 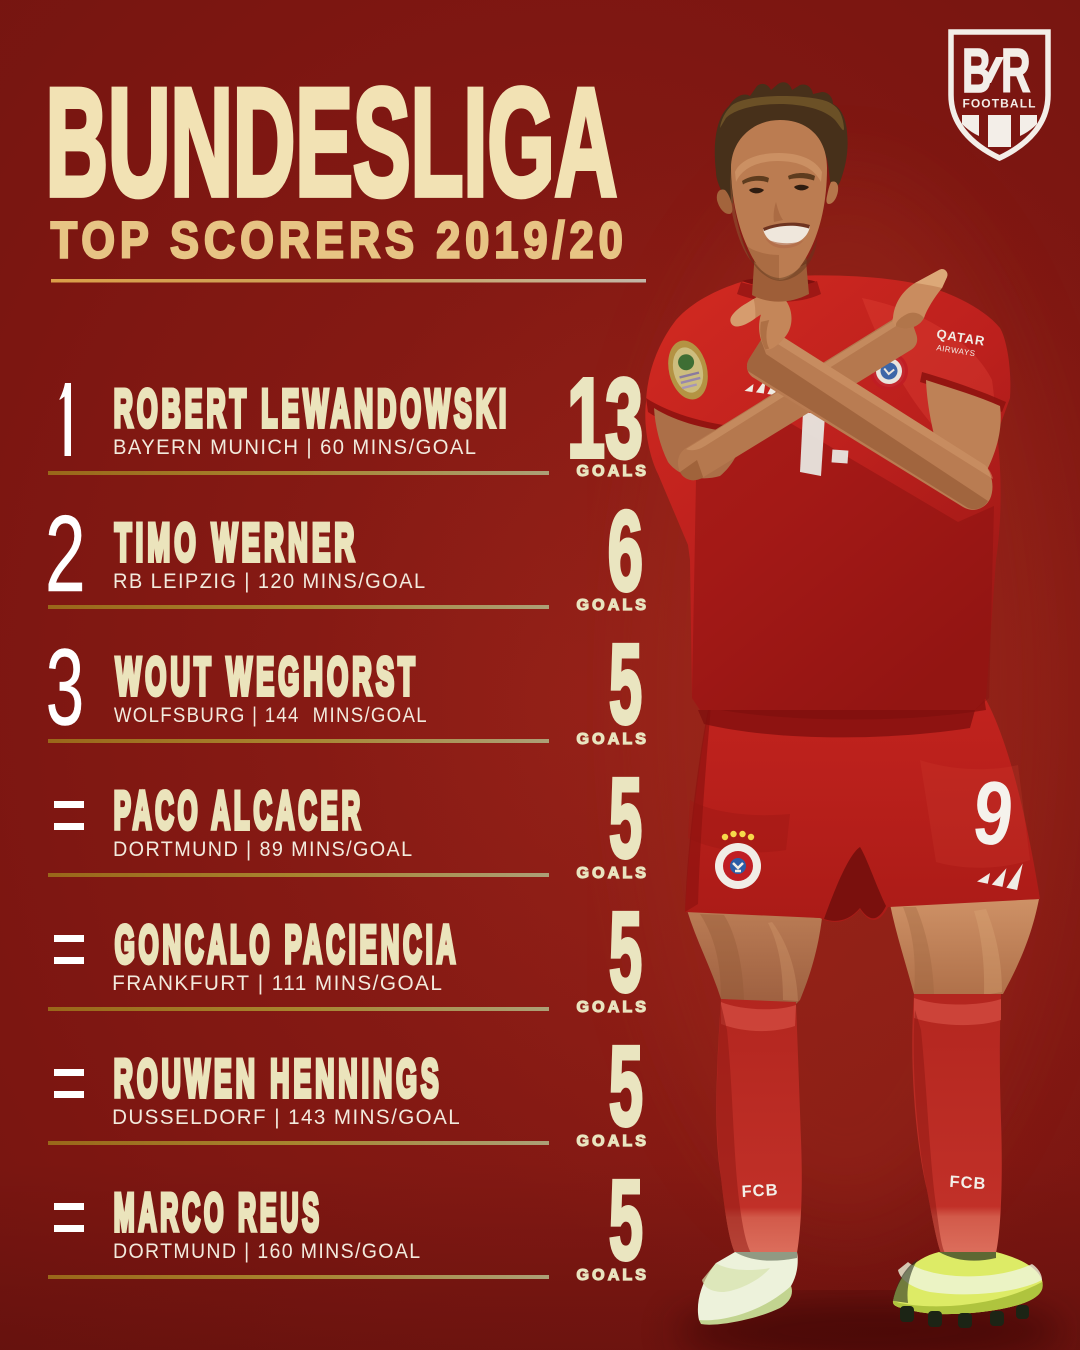 I want to click on svg-text: BUNDESLIGA, so click(x=331, y=143).